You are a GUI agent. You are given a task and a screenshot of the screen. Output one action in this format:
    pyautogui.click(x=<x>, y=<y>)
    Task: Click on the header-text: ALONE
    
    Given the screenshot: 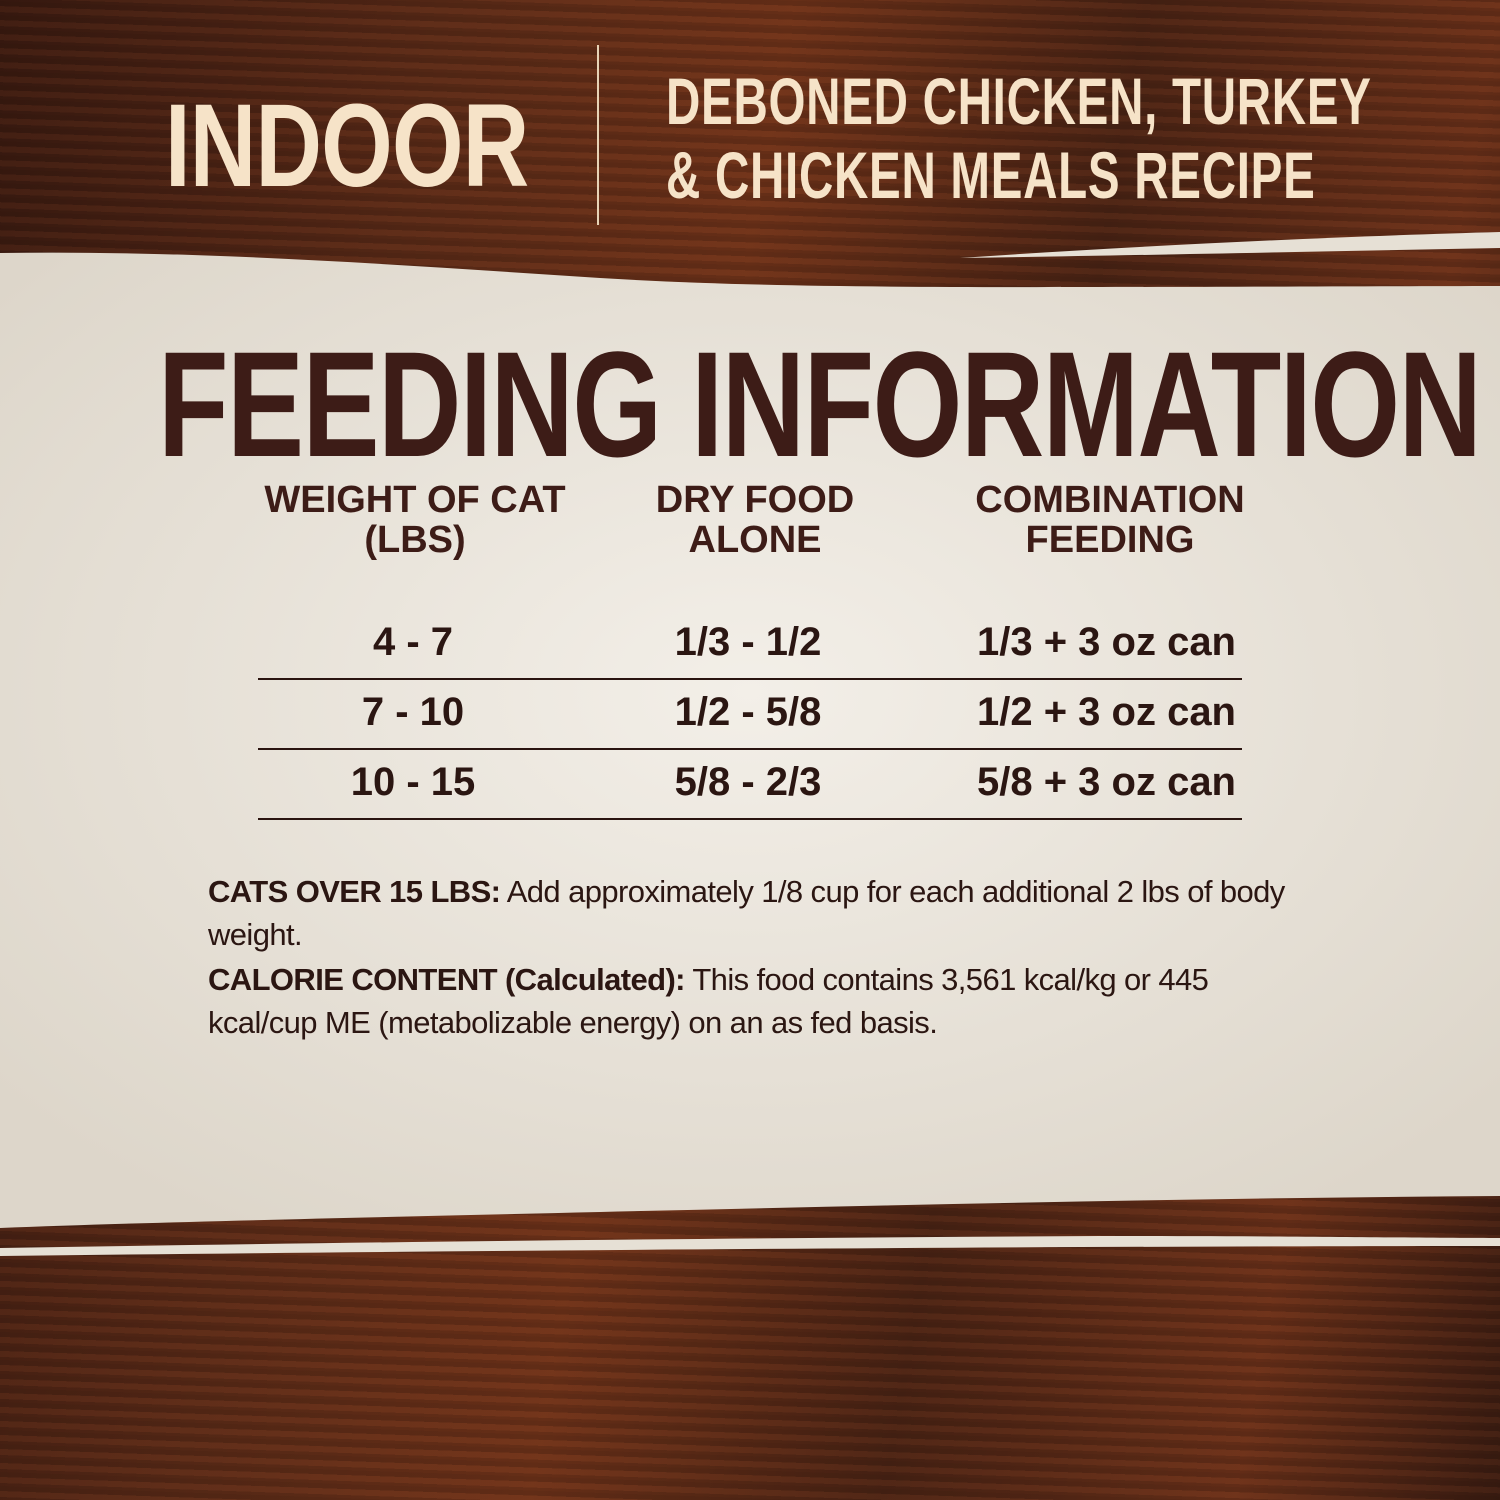 What is the action you would take?
    pyautogui.click(x=755, y=540)
    